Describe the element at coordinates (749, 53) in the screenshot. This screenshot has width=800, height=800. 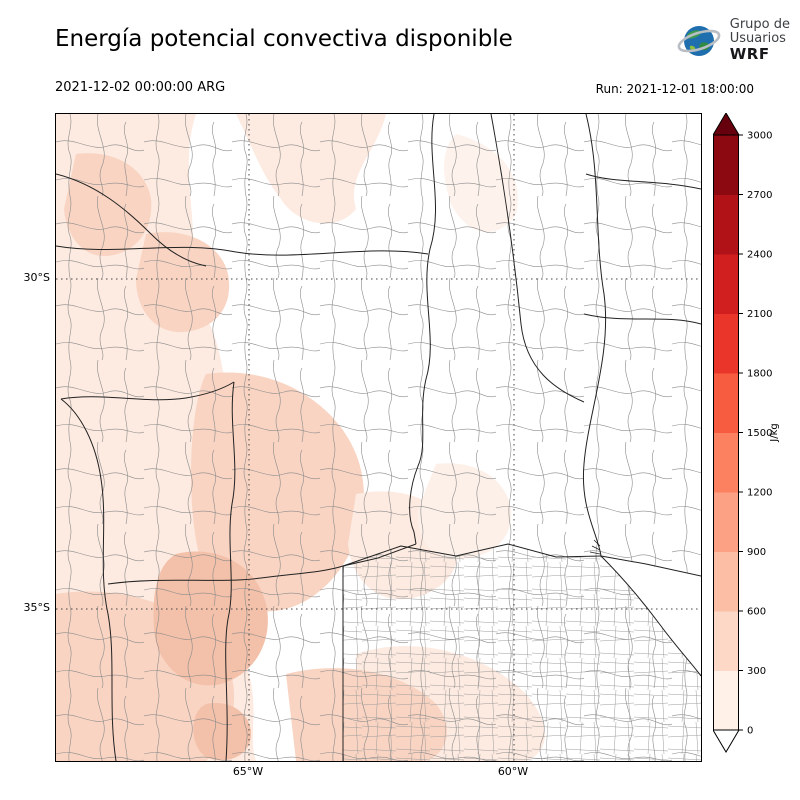
I see `logo-text-wrf: WRF` at that location.